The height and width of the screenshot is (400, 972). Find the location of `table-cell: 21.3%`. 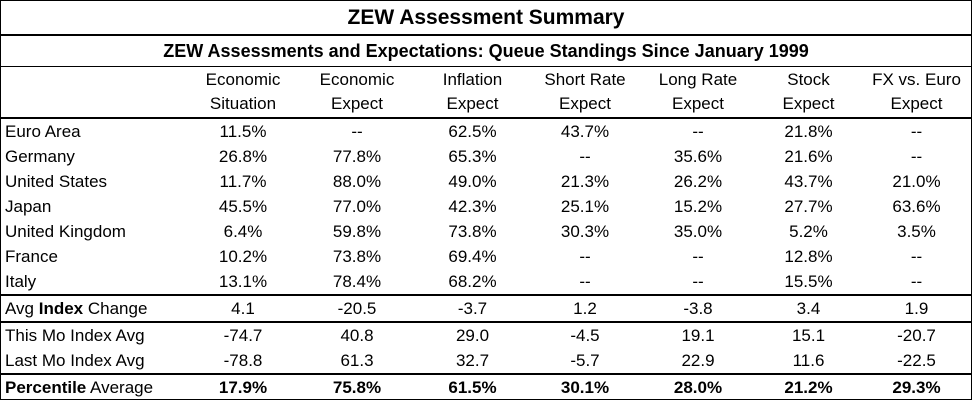

table-cell: 21.3% is located at coordinates (585, 181).